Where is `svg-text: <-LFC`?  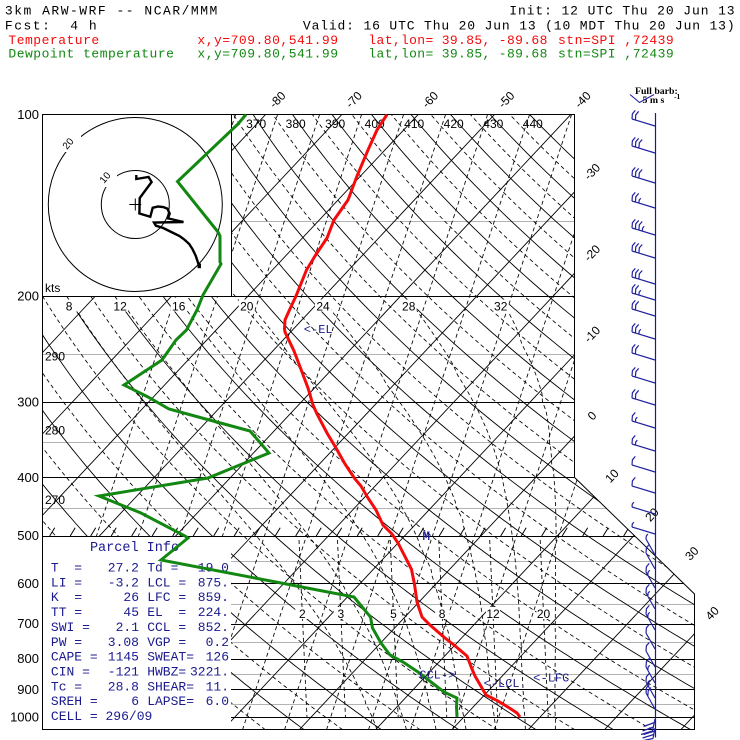 svg-text: <-LFC is located at coordinates (551, 679).